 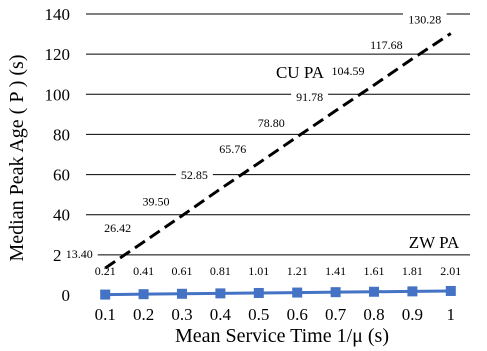 I want to click on y-axis-title: Median Peak Age ( P ) (s), so click(x=17, y=158).